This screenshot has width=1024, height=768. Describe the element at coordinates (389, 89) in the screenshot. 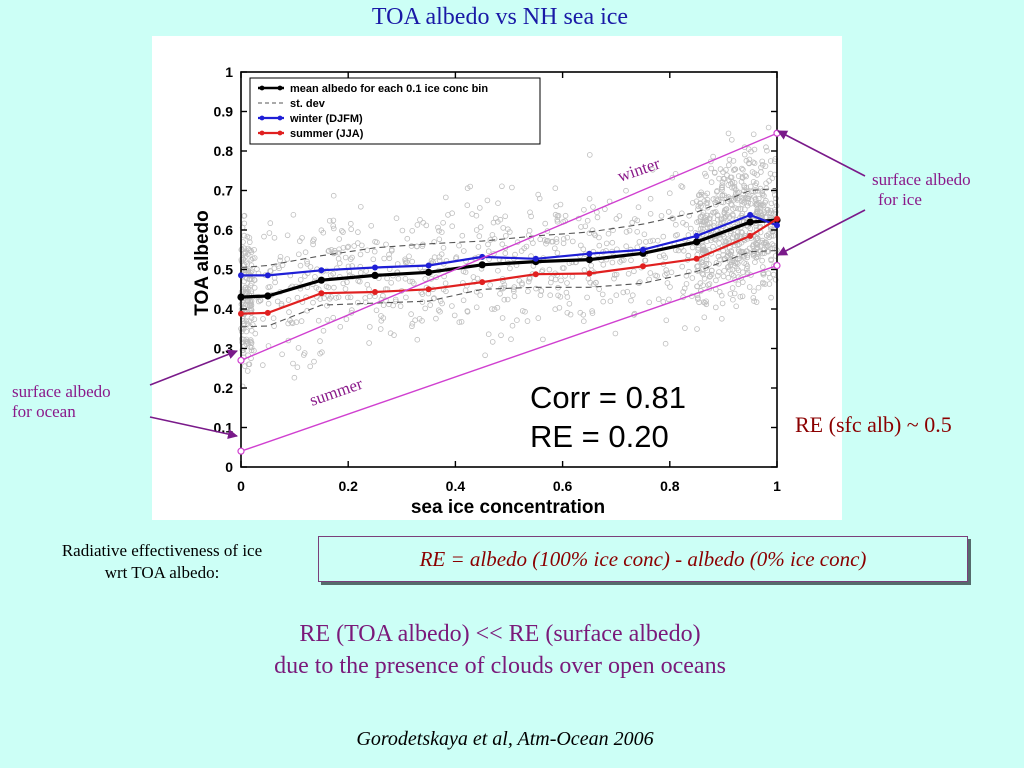

I see `legend-label: mean albedo for each 0.1 ice conc bin` at that location.